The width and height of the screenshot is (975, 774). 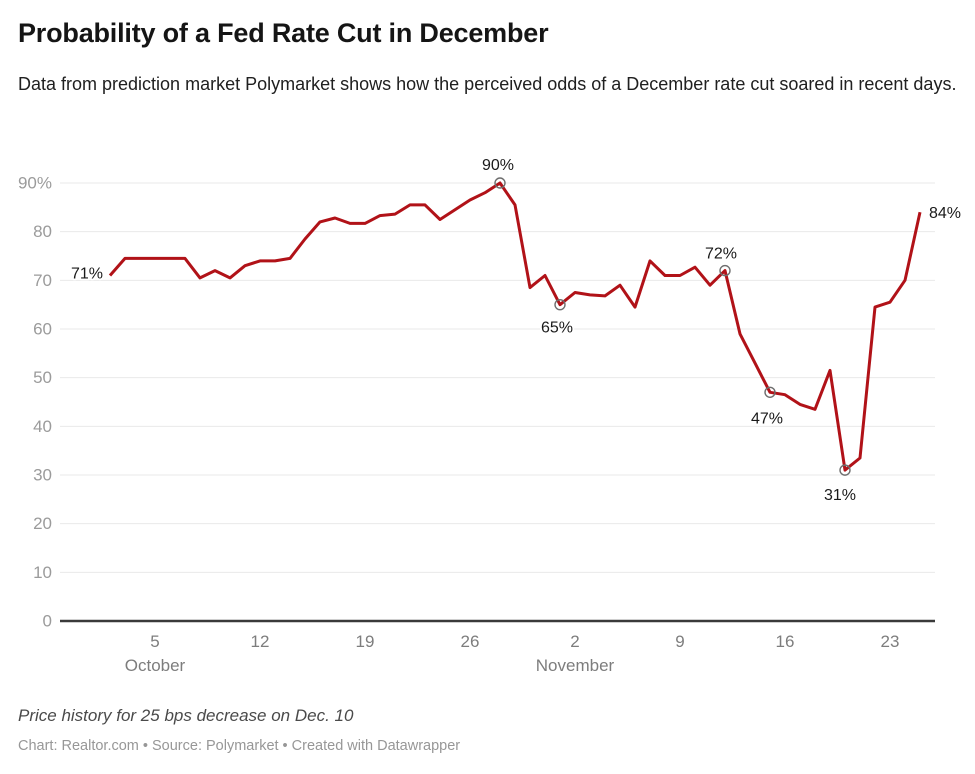 What do you see at coordinates (87, 273) in the screenshot?
I see `data-label: 71%` at bounding box center [87, 273].